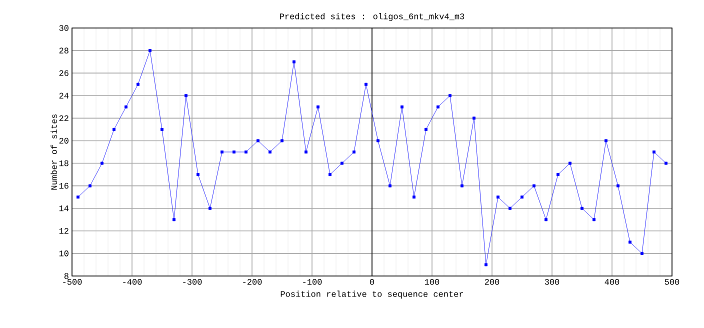  I want to click on y-tick-label: 22, so click(63, 118).